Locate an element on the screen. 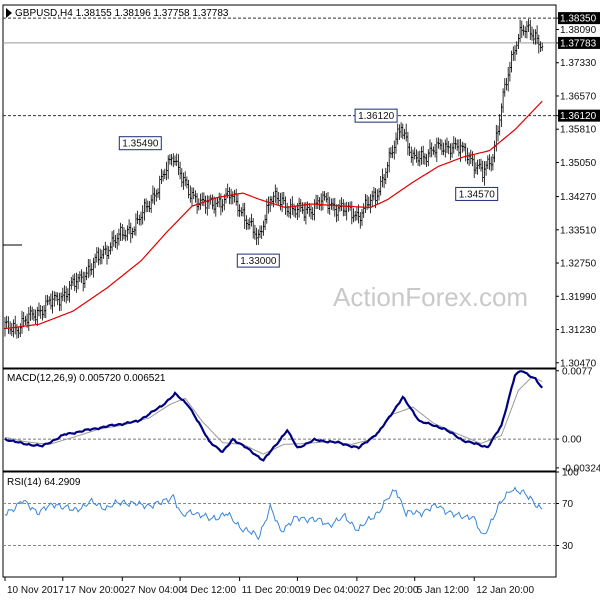 This screenshot has width=600, height=600. annotation-label: 1.34570 is located at coordinates (477, 194).